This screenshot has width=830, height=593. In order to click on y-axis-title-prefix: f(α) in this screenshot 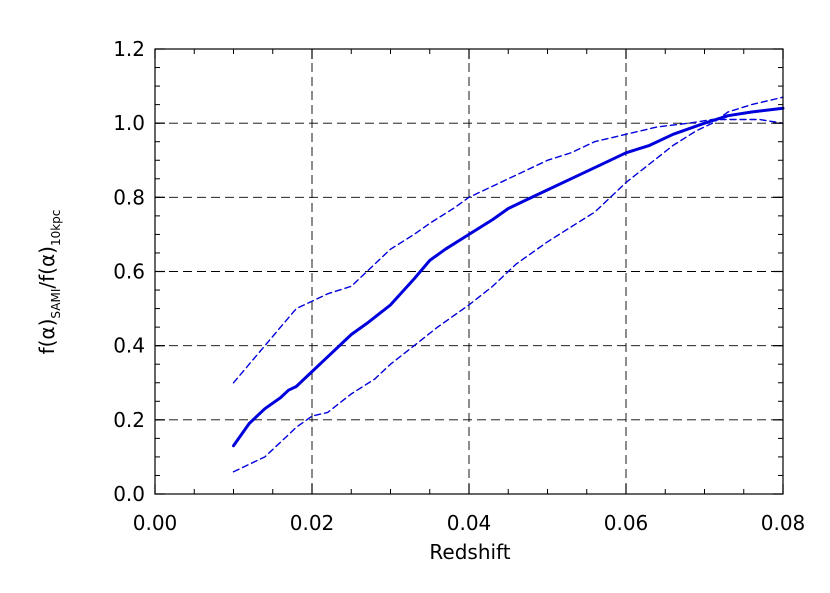, I will do `click(47, 337)`.